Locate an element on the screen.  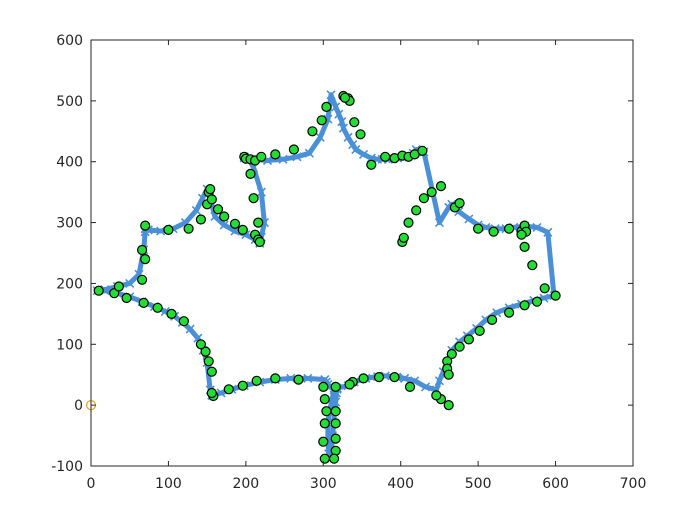
y-tick-label: 0 is located at coordinates (78, 406).